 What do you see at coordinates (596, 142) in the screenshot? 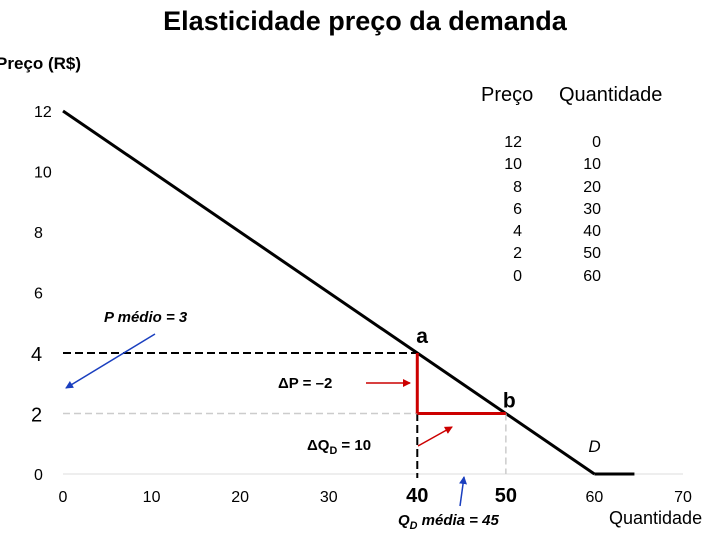
I see `table-cell-quantity: 0` at bounding box center [596, 142].